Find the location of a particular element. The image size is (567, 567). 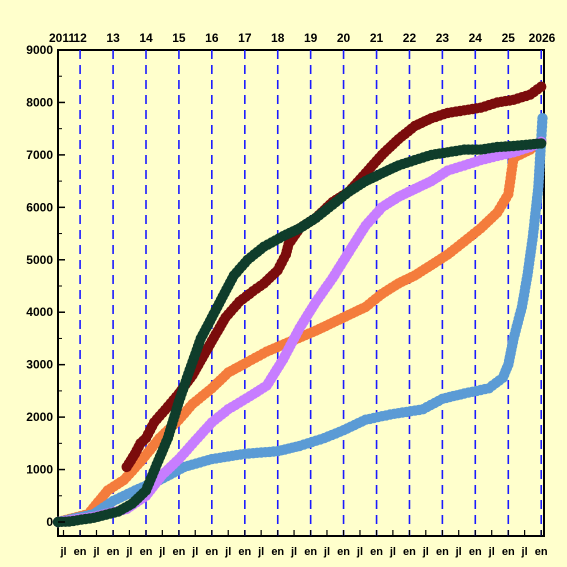

month-label-22: jl is located at coordinates (425, 552).